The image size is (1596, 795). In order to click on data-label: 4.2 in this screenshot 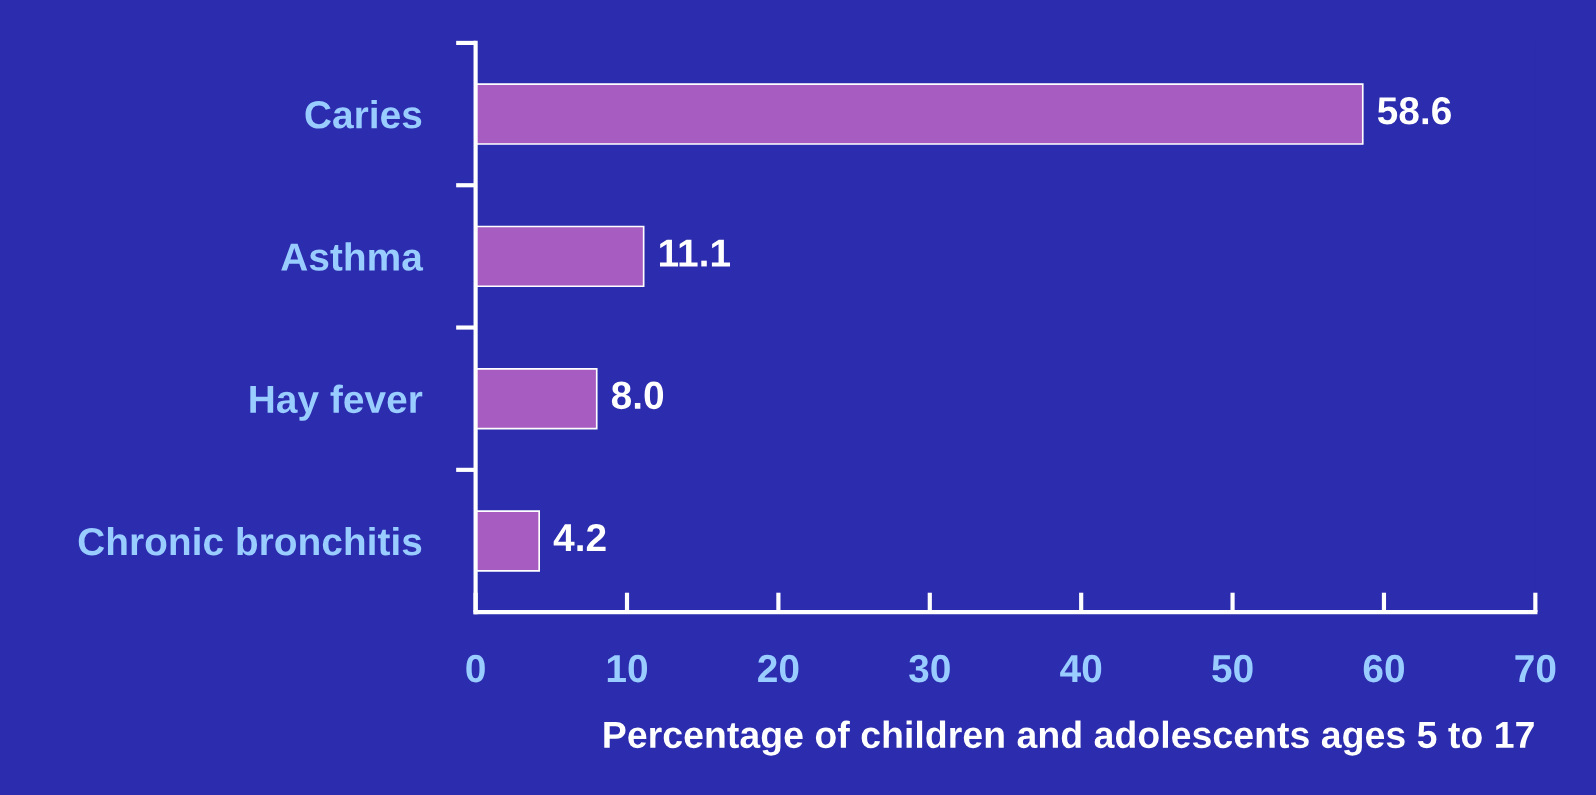, I will do `click(579, 537)`.